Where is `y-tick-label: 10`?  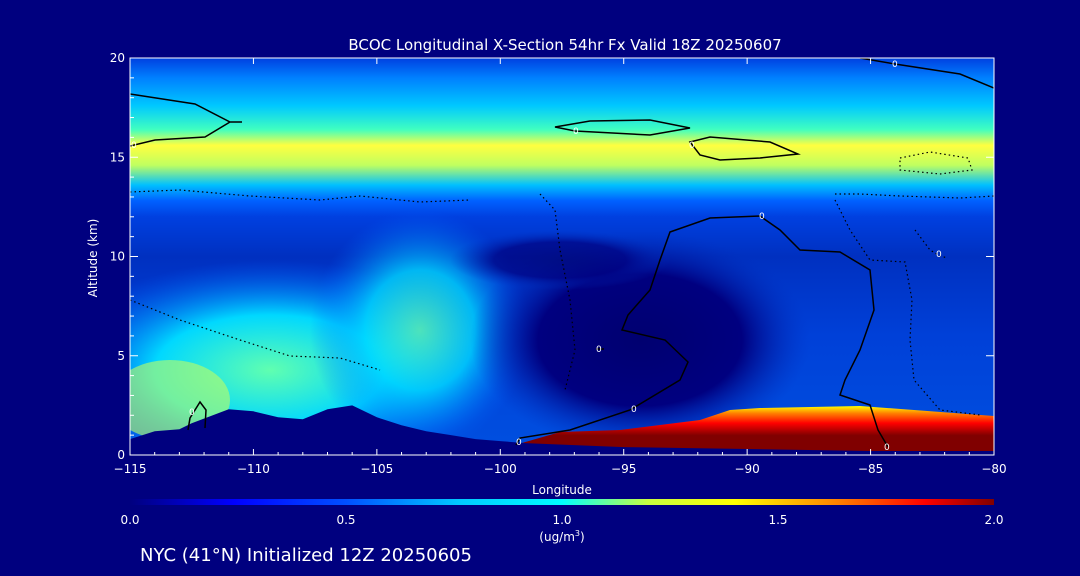
y-tick-label: 10 is located at coordinates (117, 257).